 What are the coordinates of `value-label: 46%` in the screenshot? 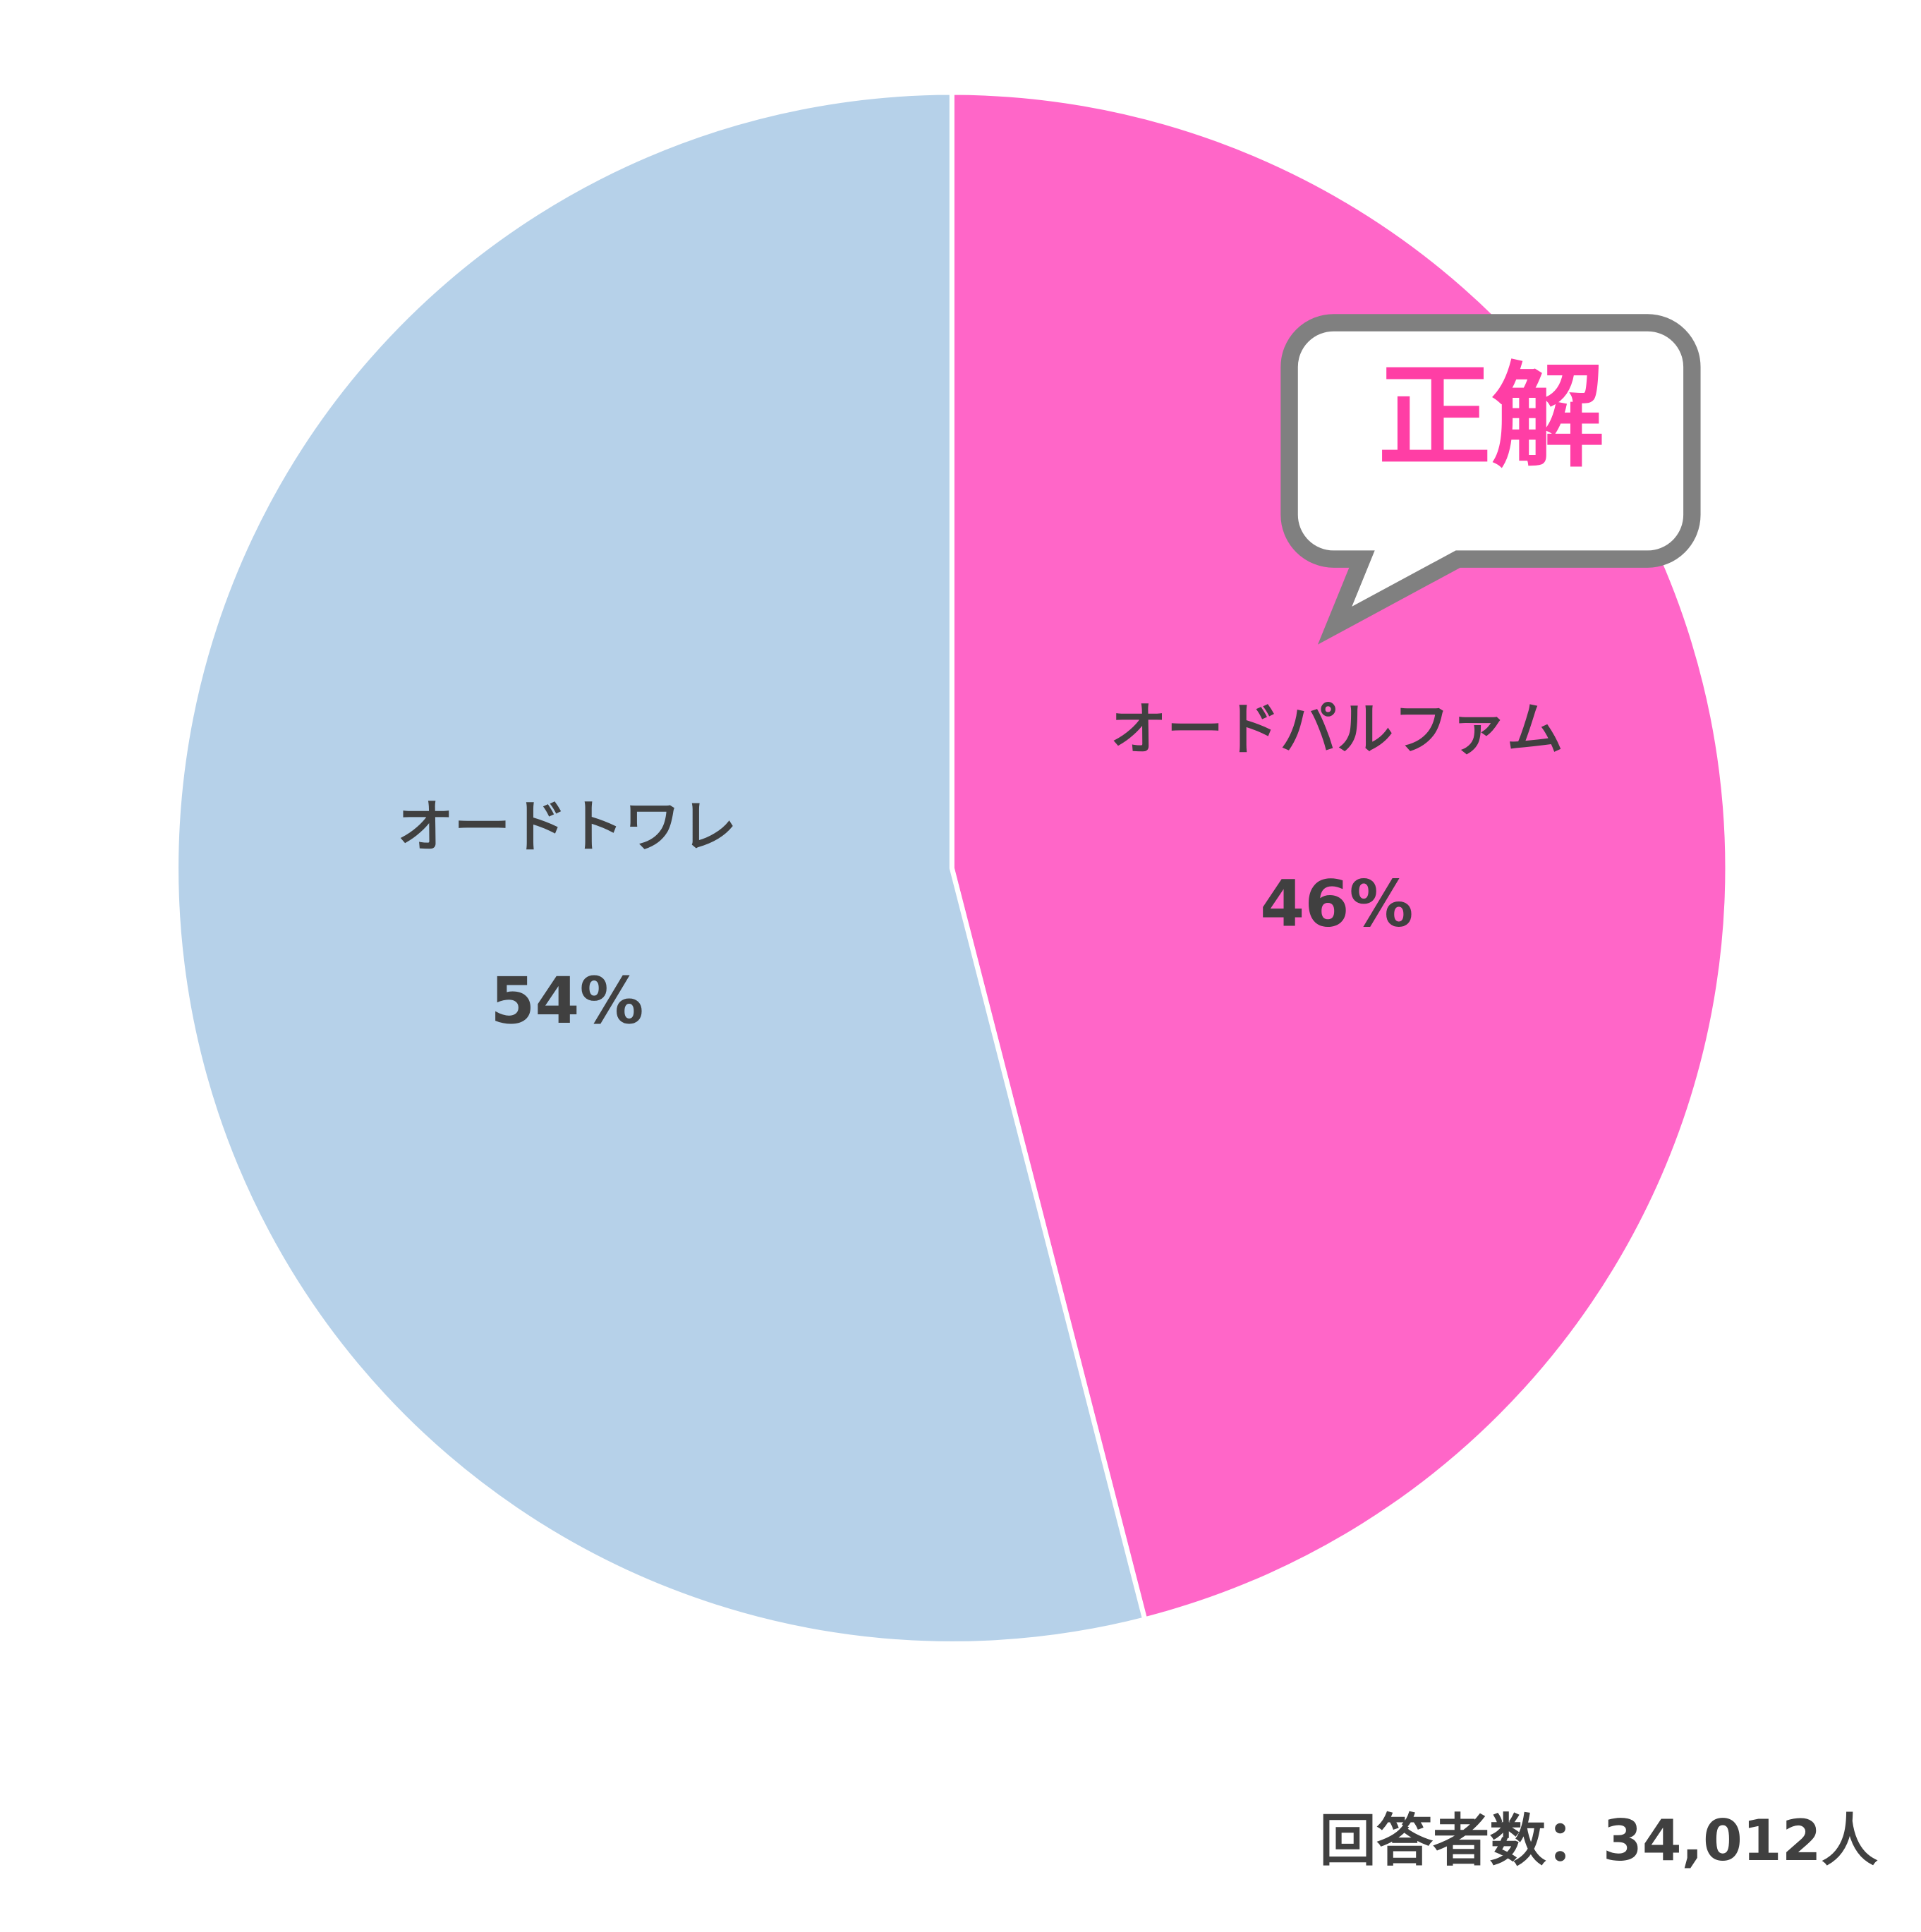 It's located at (1336, 904).